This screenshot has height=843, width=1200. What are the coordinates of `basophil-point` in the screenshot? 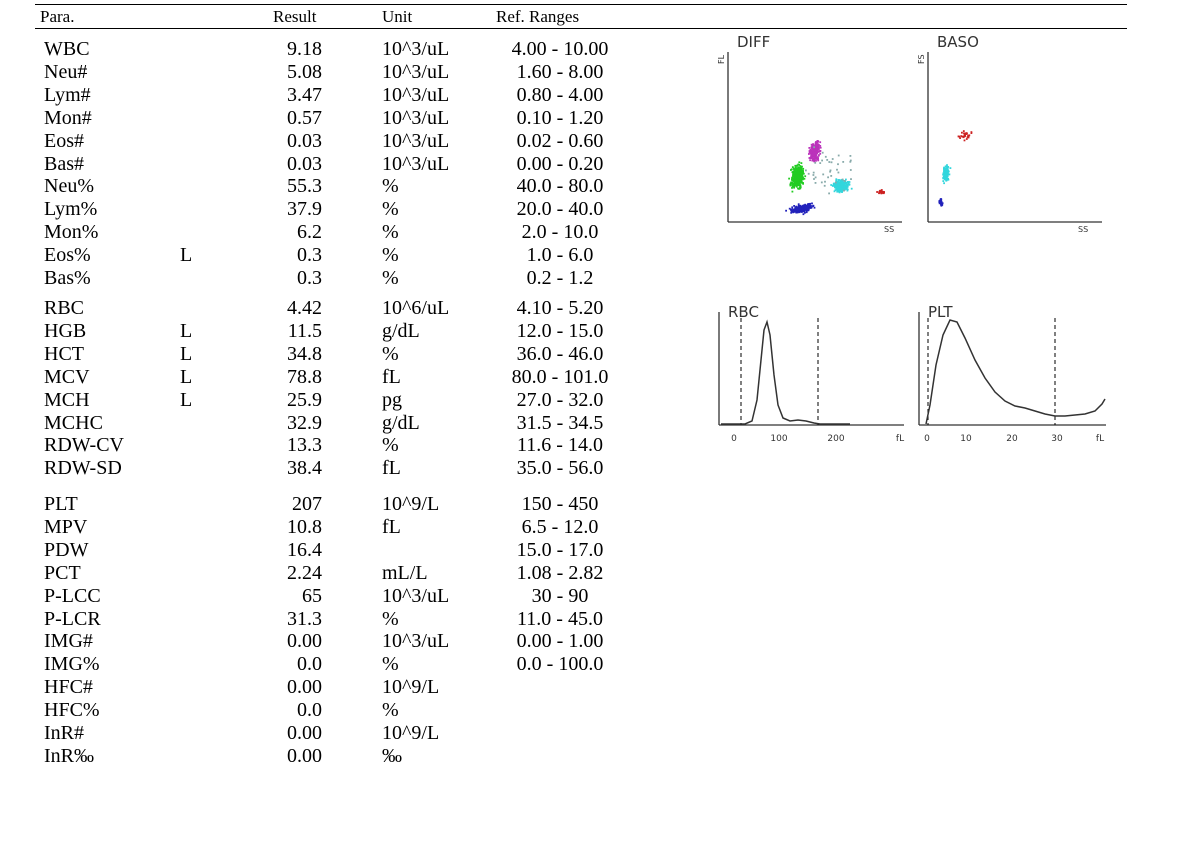 It's located at (882, 192).